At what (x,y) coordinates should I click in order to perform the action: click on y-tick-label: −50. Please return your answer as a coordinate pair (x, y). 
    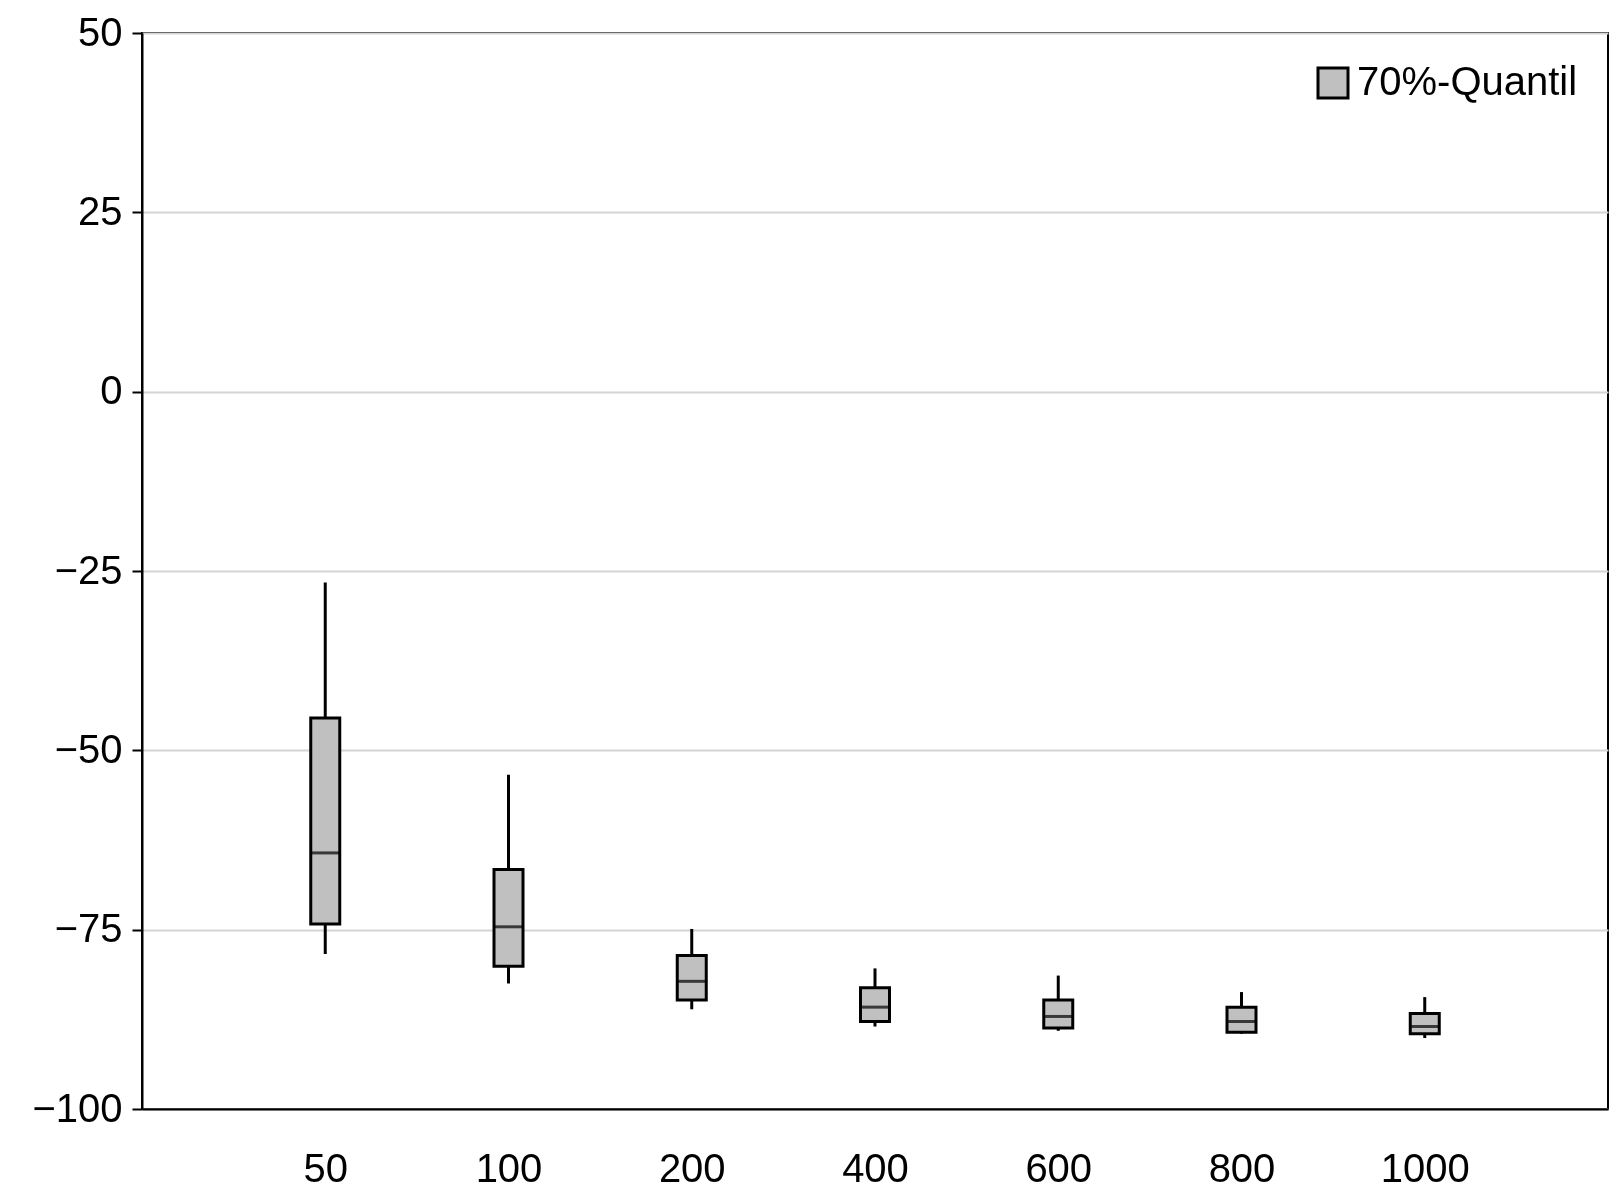
    Looking at the image, I should click on (88, 748).